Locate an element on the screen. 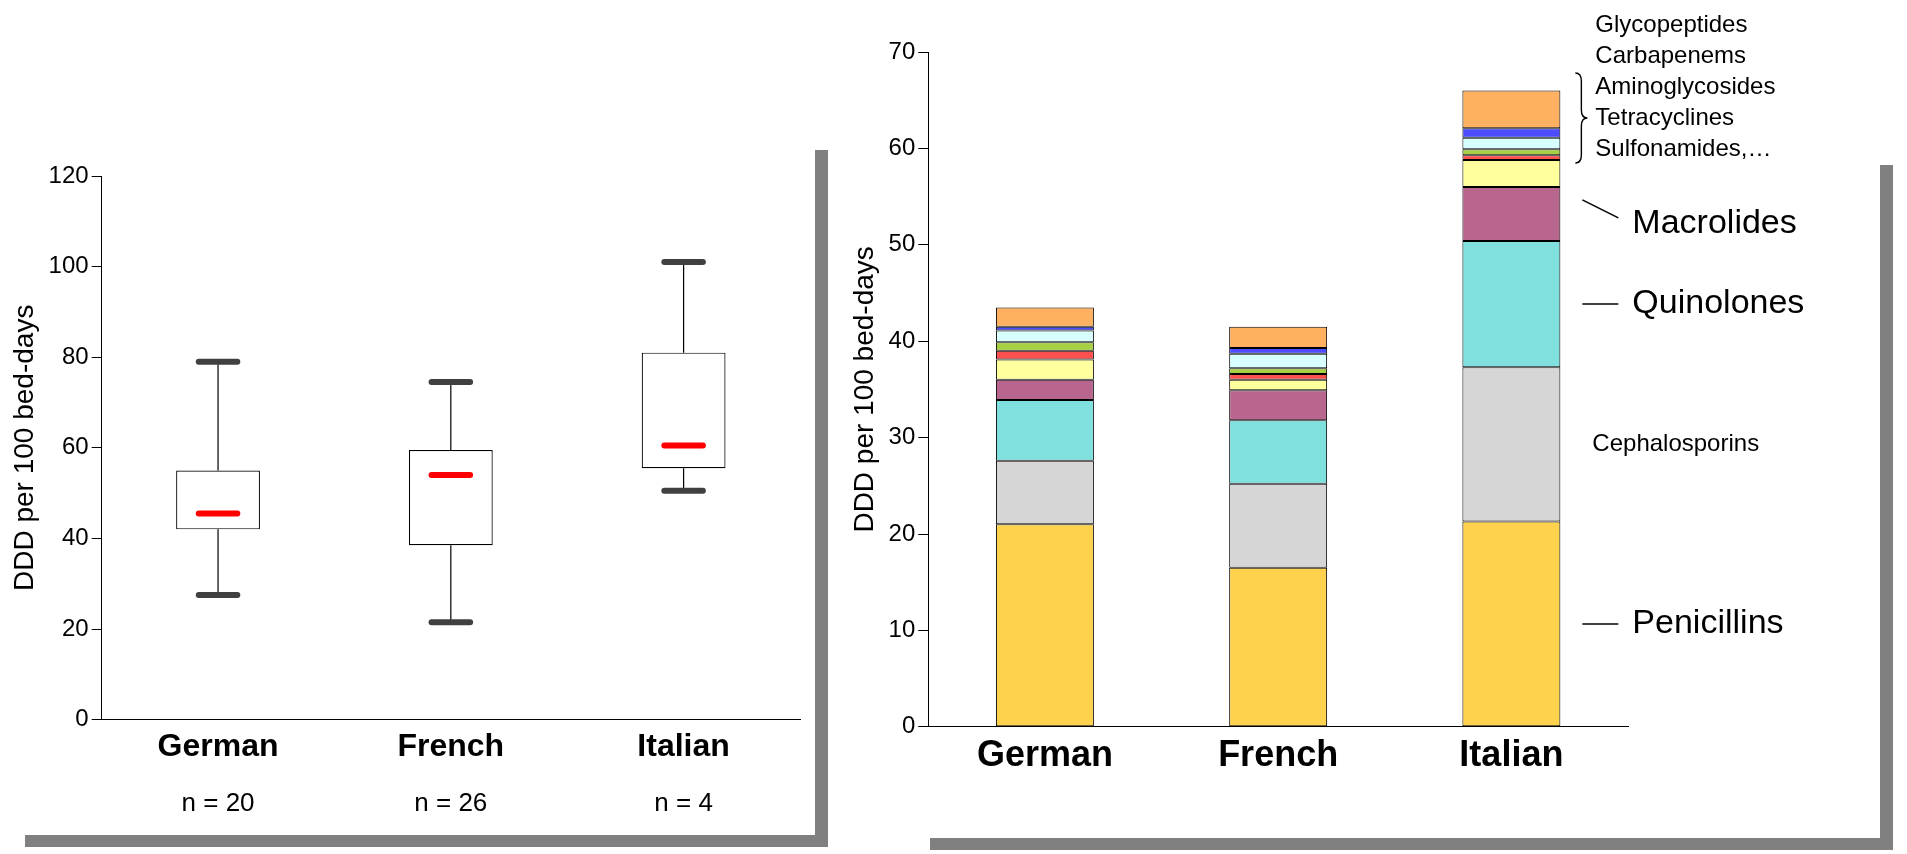 This screenshot has width=1907, height=854. y-tick-label: 100 is located at coordinates (68, 265).